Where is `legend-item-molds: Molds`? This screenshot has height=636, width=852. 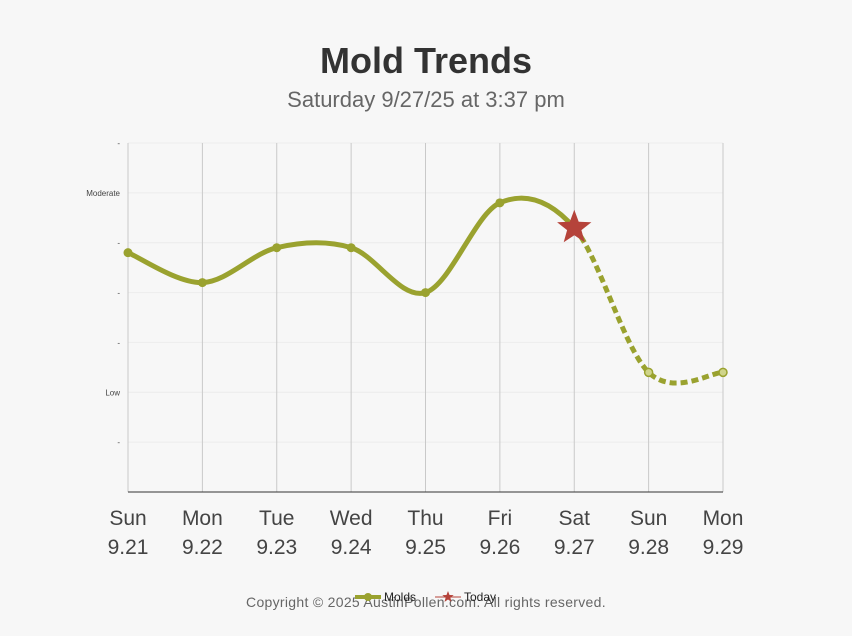
legend-item-molds: Molds is located at coordinates (385, 597).